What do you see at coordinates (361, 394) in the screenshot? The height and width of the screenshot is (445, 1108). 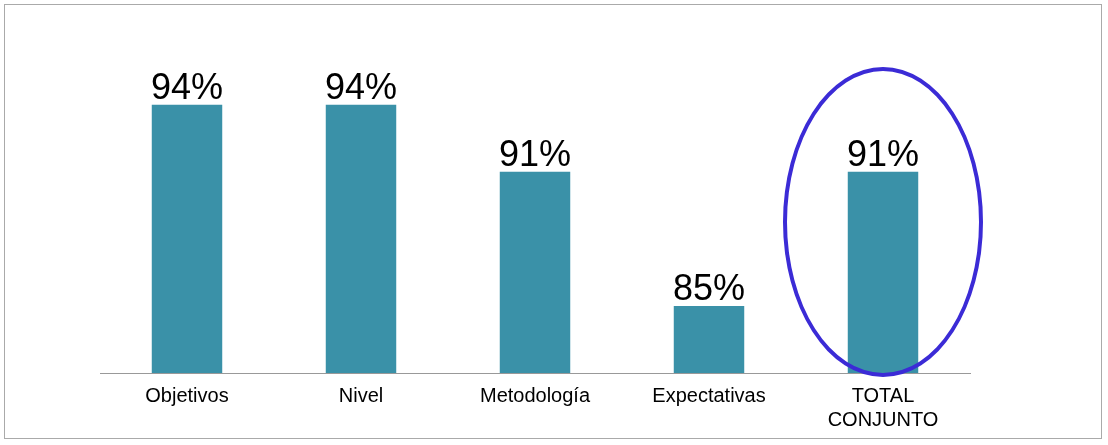 I see `x-tick-label: Nivel` at bounding box center [361, 394].